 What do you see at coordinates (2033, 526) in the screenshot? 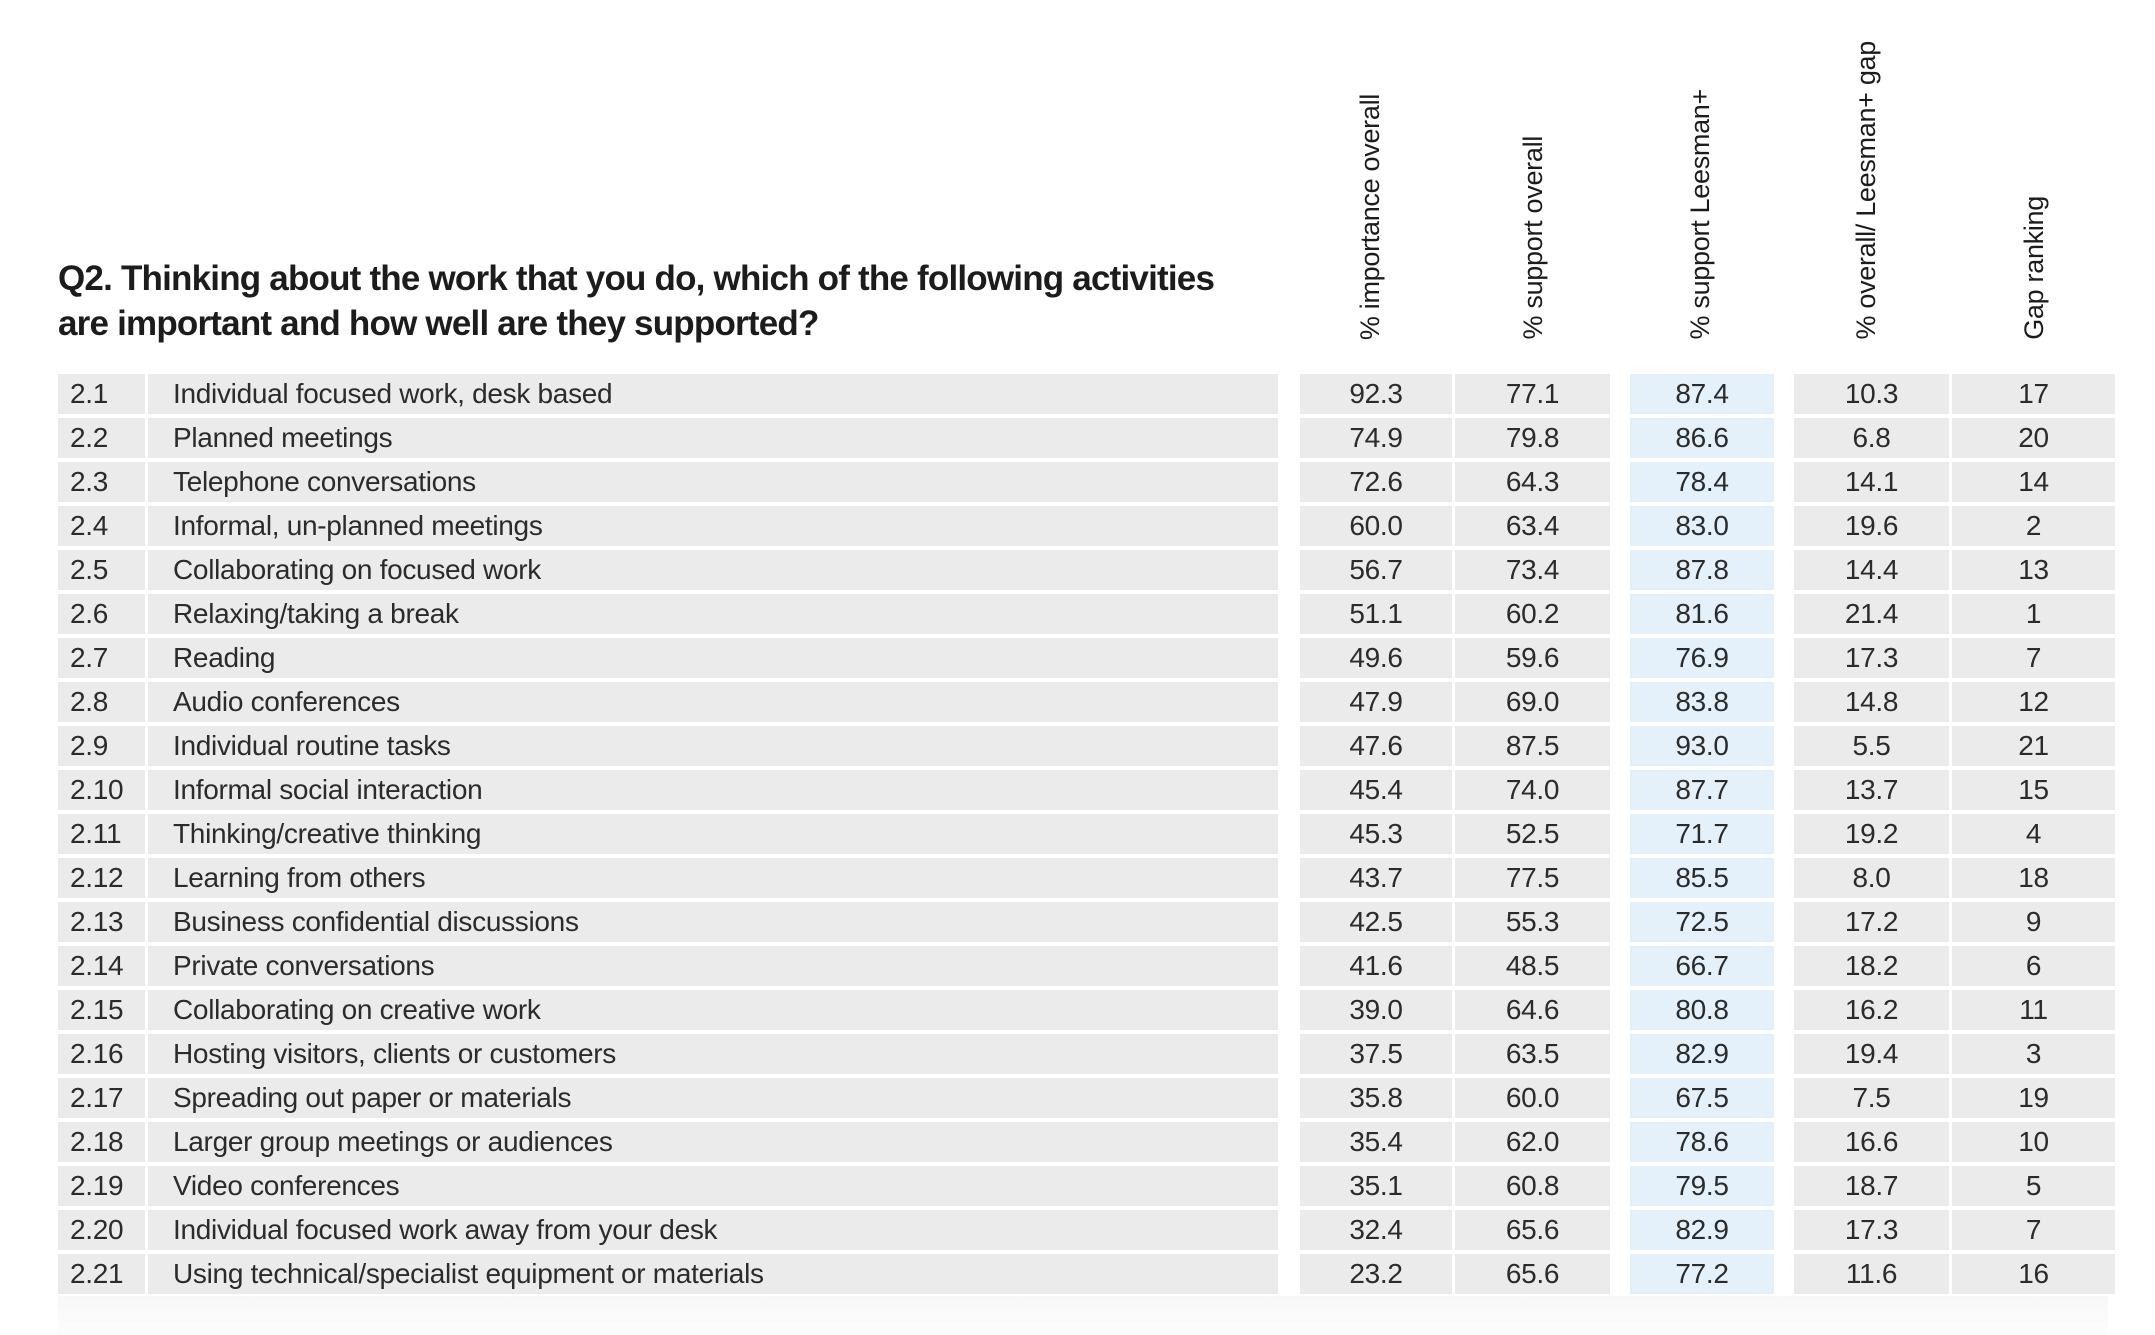
I see `gap-ranking-value: 2` at bounding box center [2033, 526].